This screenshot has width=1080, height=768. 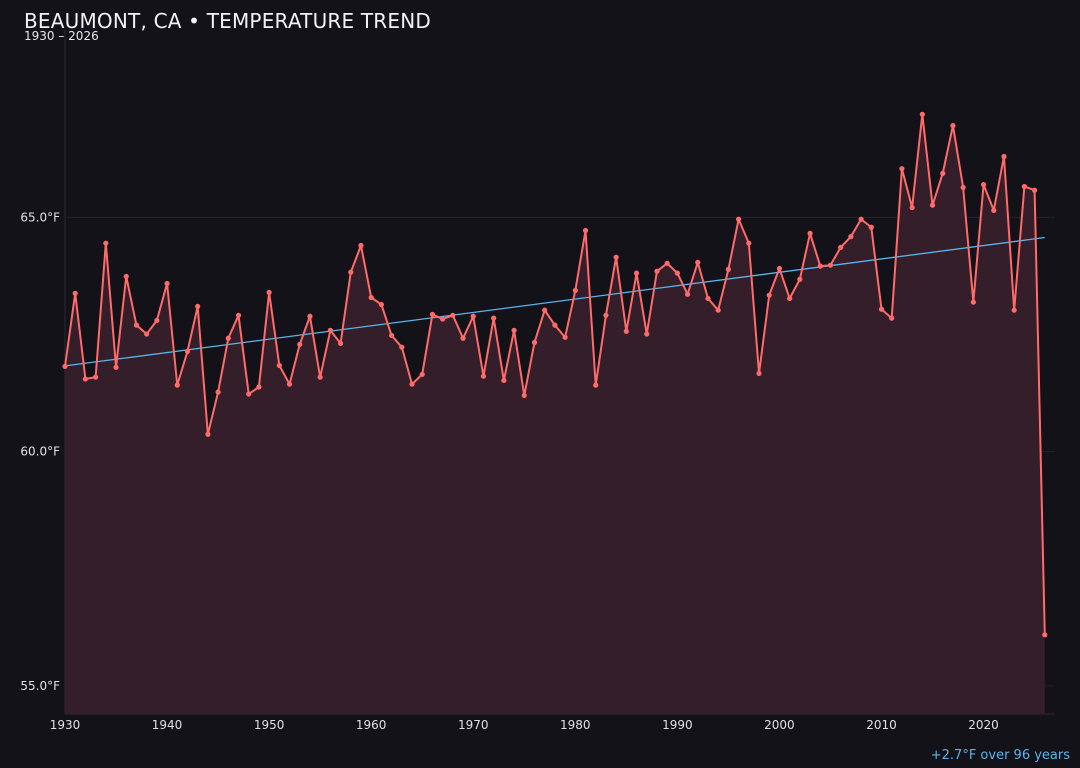 I want to click on chart-title: BEAUMONT, CA • TEMPERATURE TREND, so click(x=228, y=21).